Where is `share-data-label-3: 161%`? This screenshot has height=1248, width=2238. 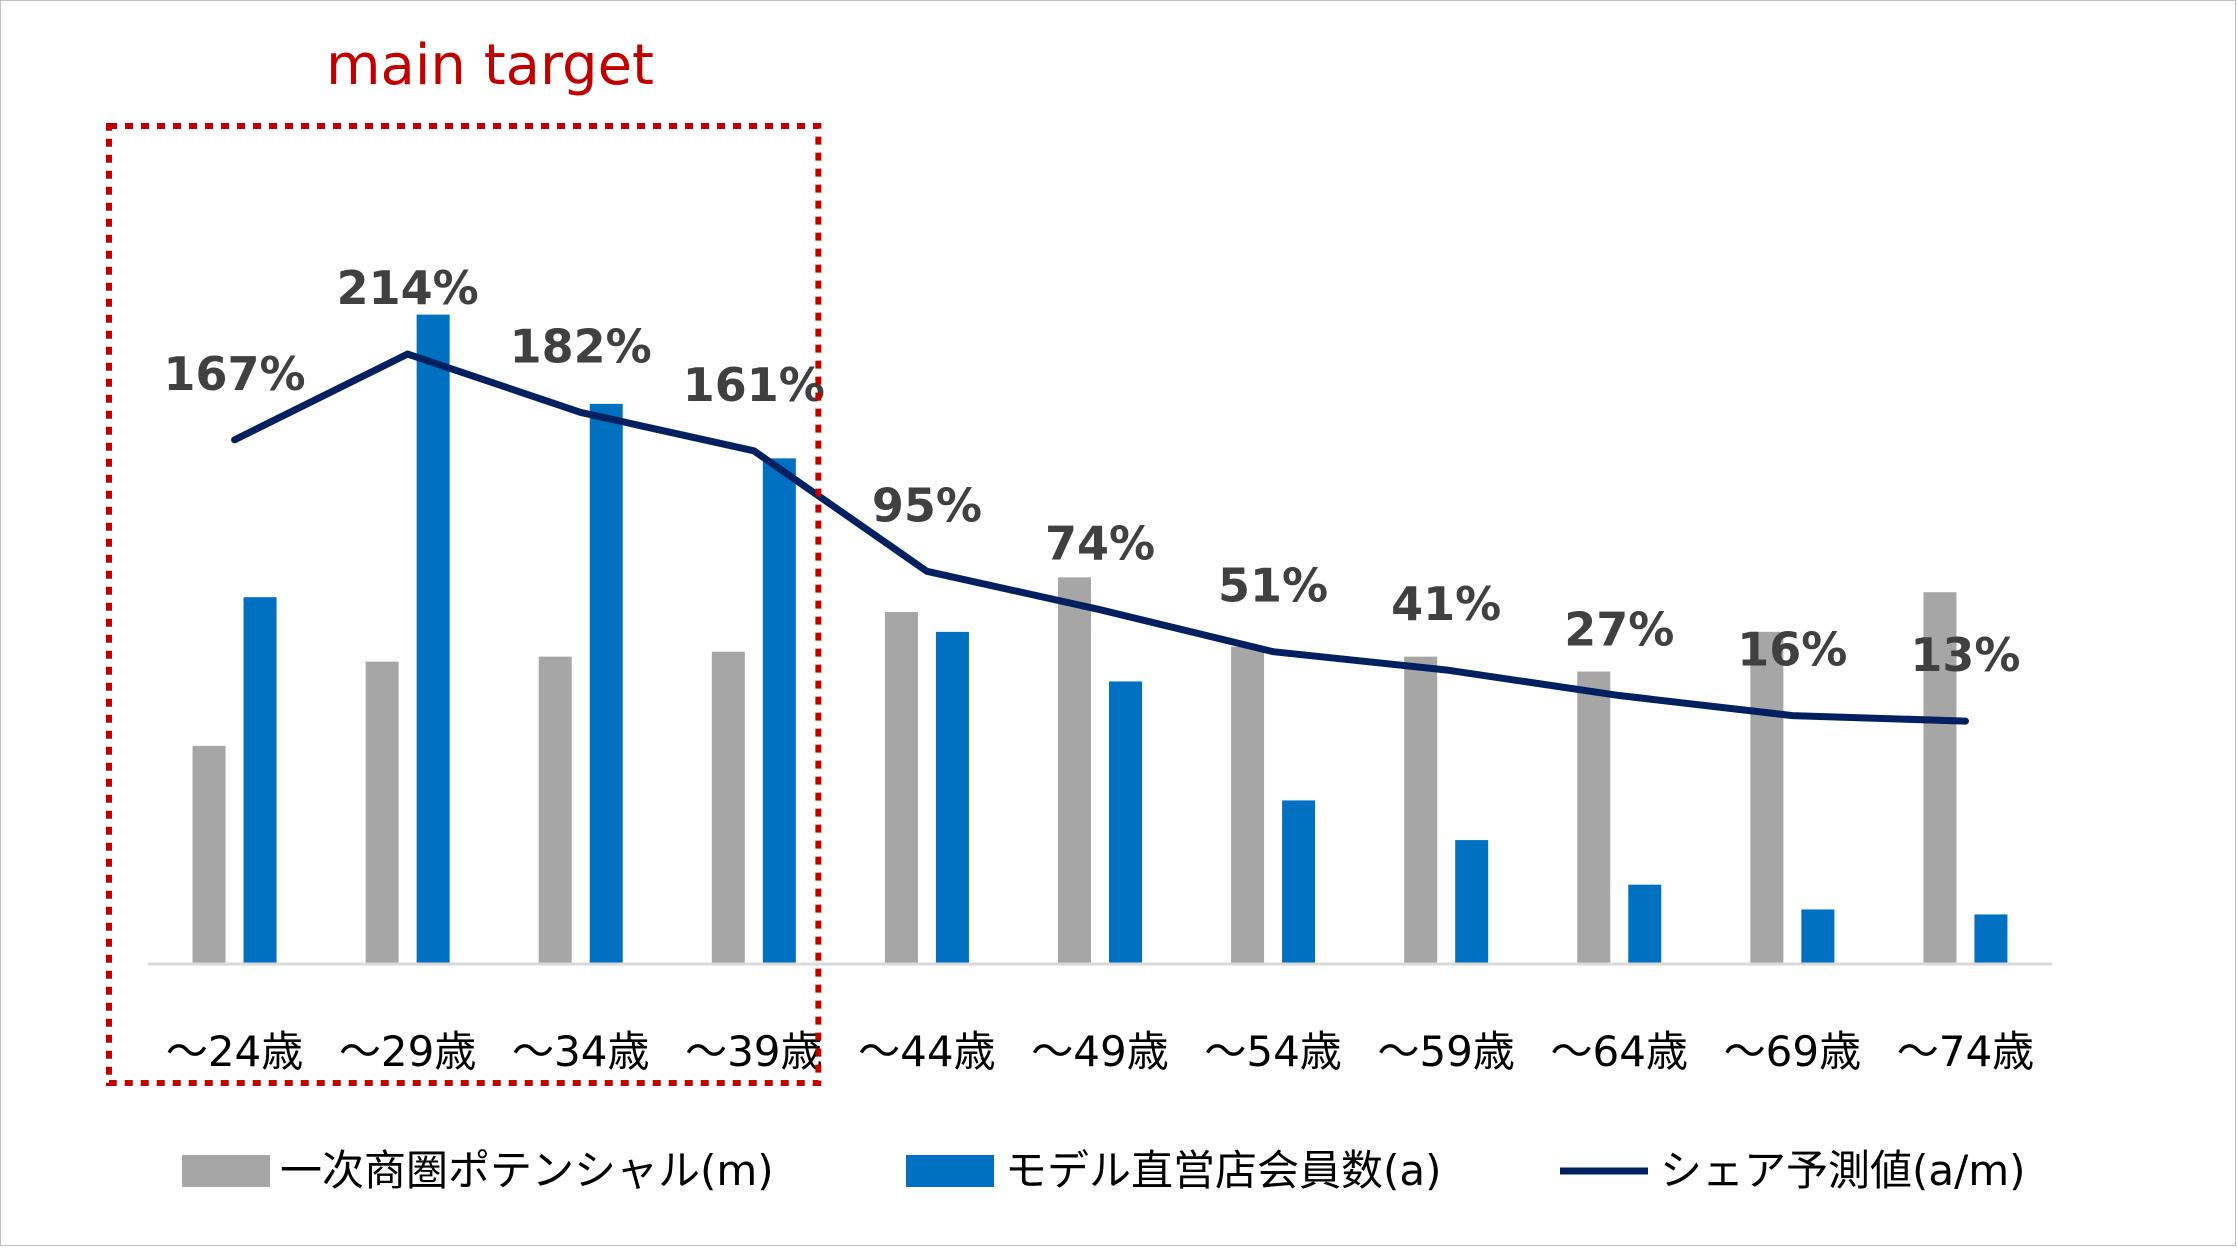 share-data-label-3: 161% is located at coordinates (754, 385).